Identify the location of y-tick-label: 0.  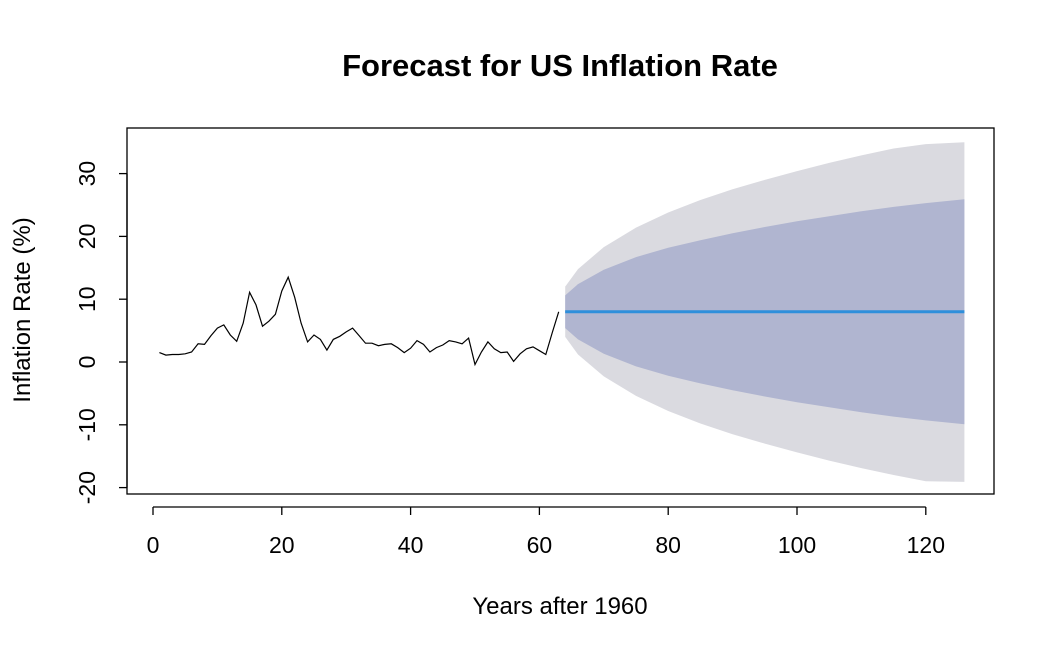
(87, 362).